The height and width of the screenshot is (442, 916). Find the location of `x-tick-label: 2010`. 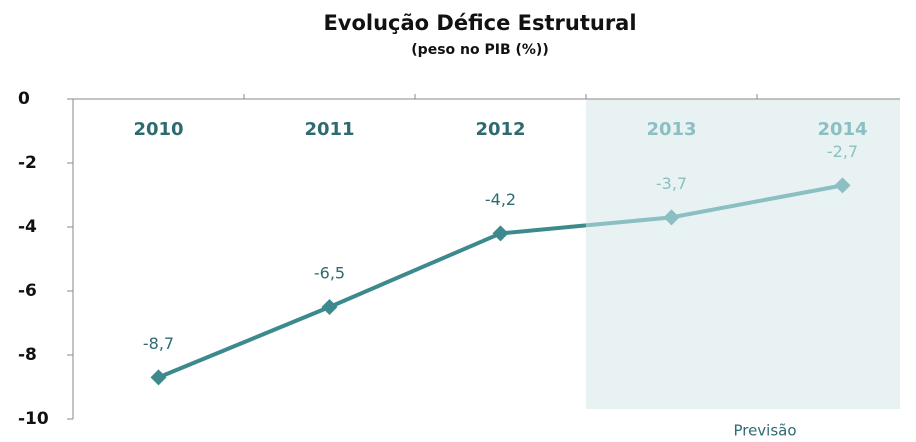

x-tick-label: 2010 is located at coordinates (158, 129).